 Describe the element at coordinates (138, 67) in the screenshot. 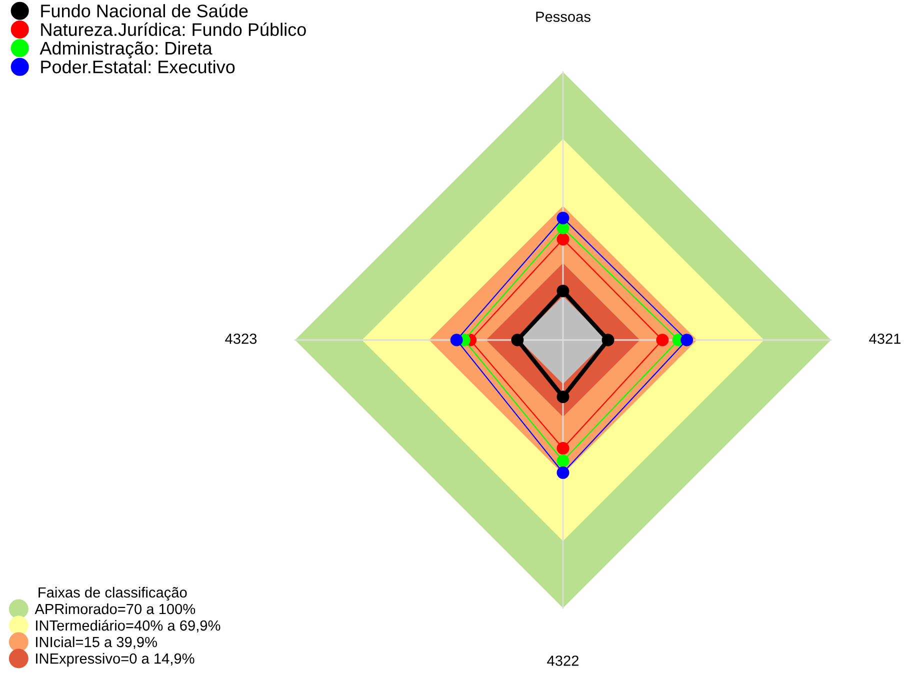

I see `legend-label: Poder.Estatal: Executivo` at that location.